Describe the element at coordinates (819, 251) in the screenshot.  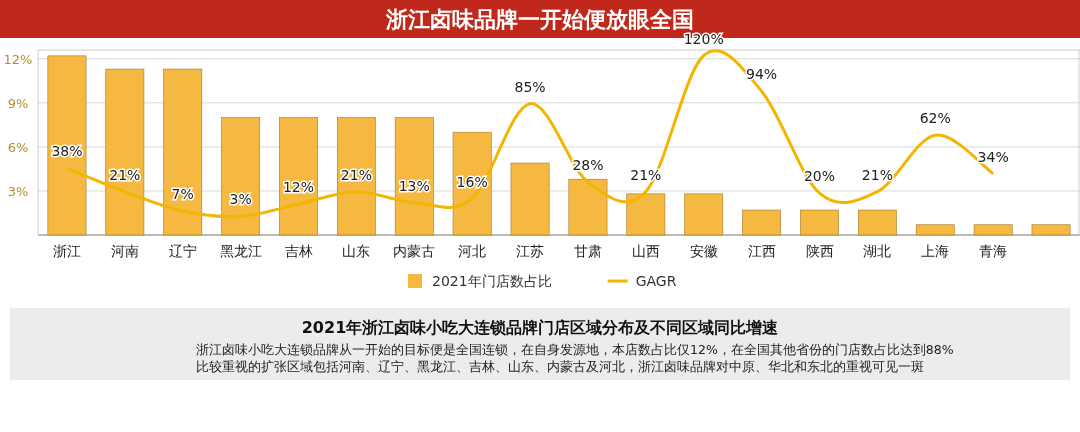
I see `x-tick-label: 陕西` at that location.